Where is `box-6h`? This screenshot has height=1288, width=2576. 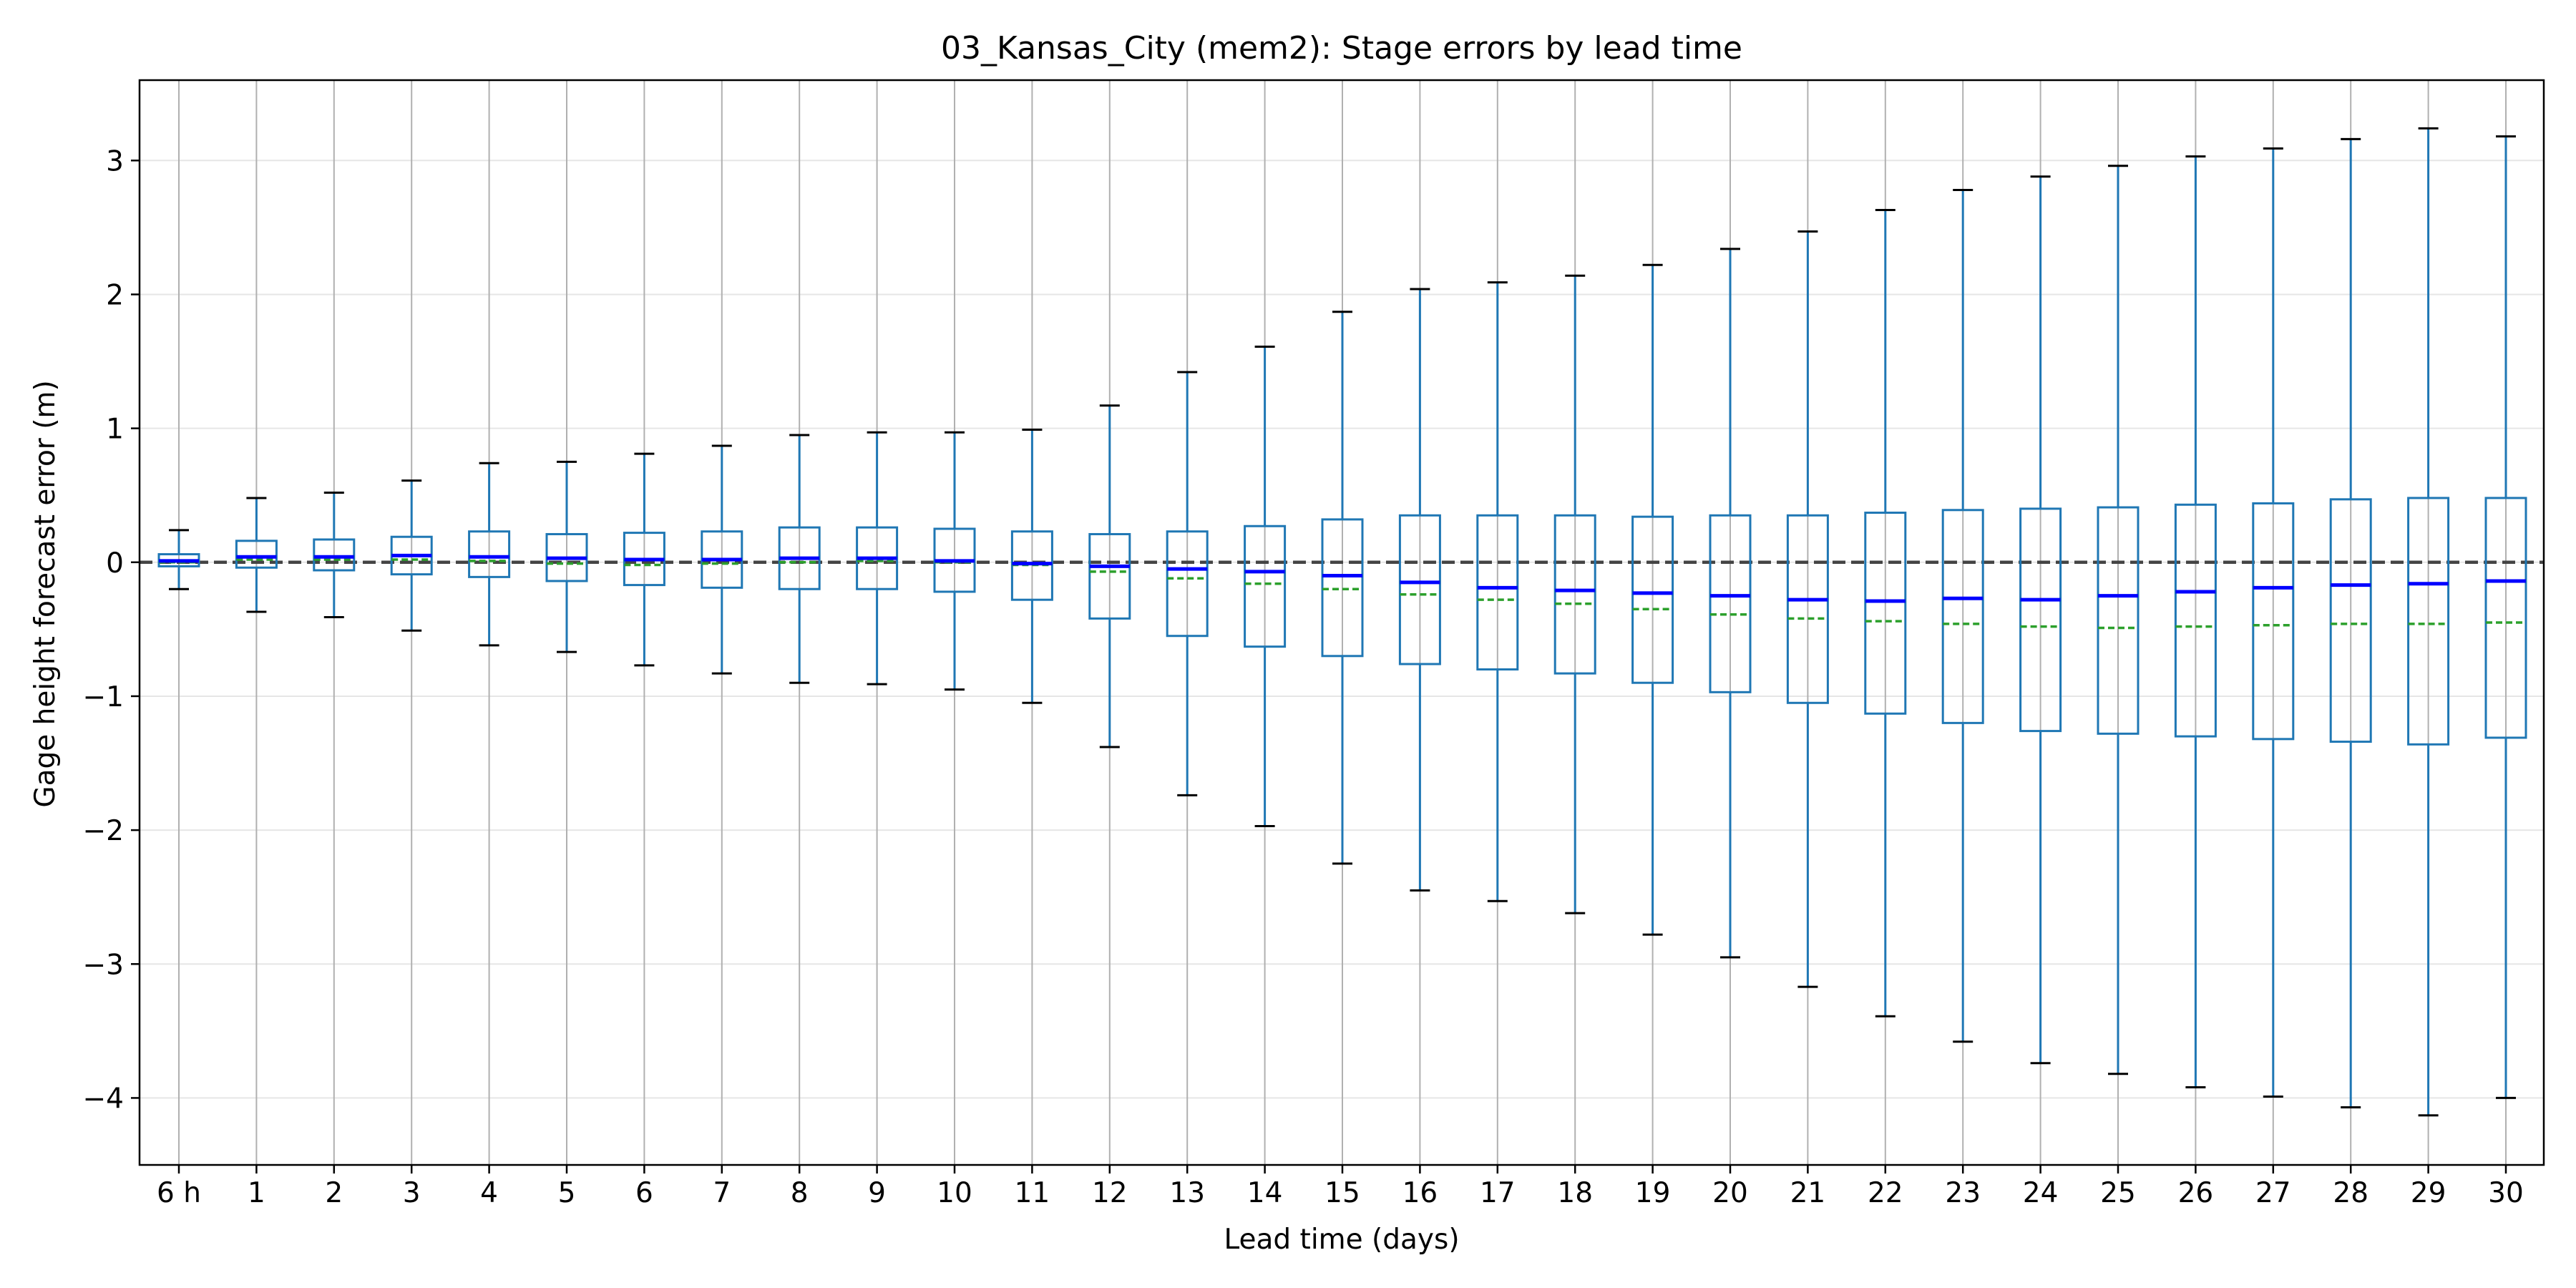 box-6h is located at coordinates (178, 559).